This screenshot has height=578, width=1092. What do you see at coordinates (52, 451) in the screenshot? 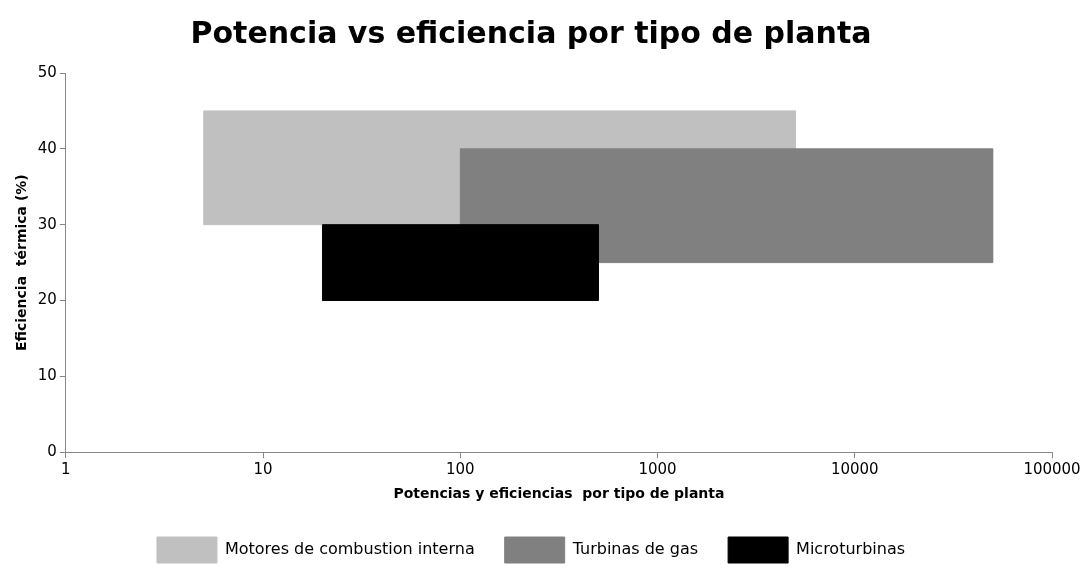
I see `y-tick-label: 0` at bounding box center [52, 451].